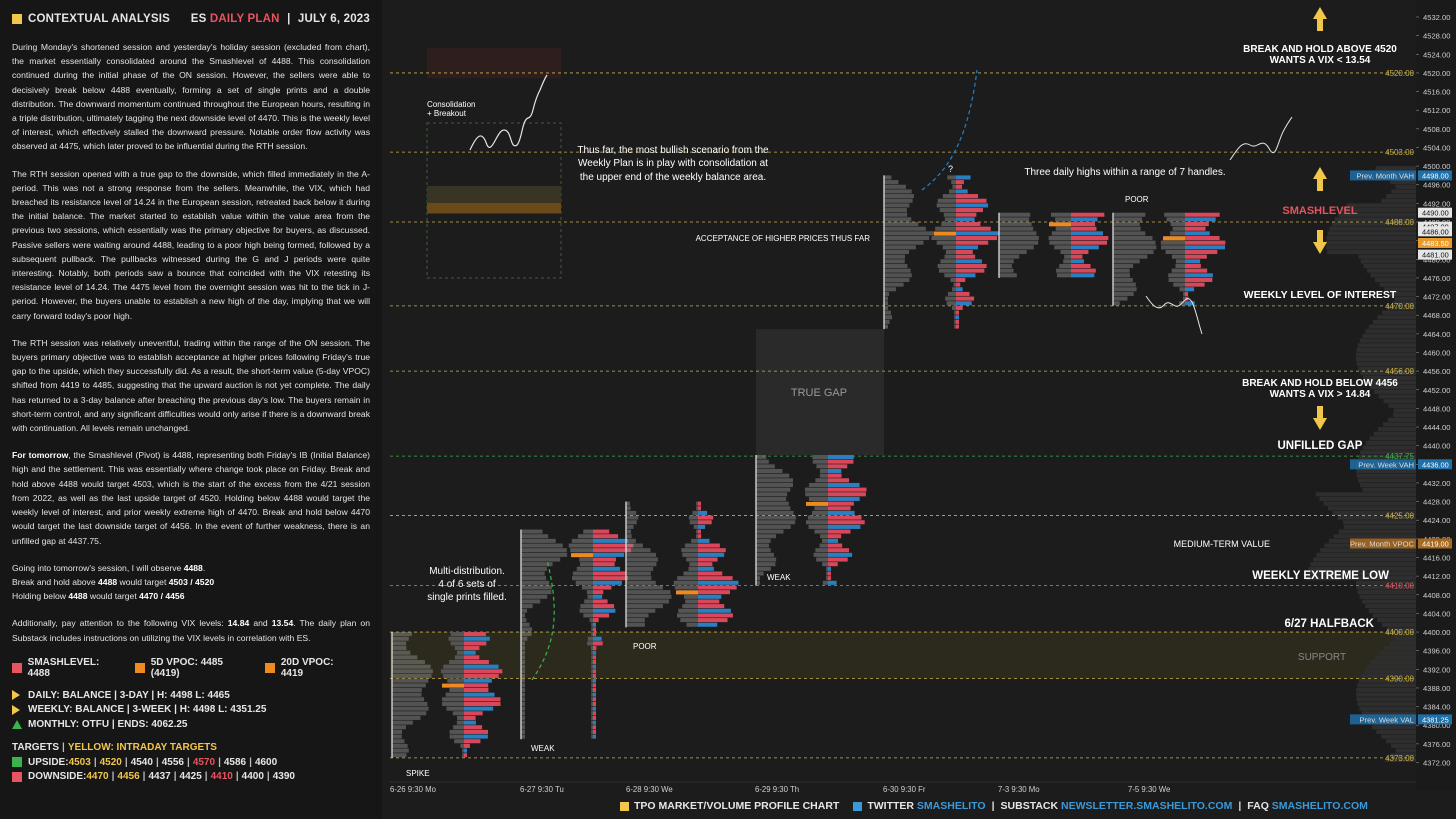  What do you see at coordinates (1386, 464) in the screenshot?
I see `price-tag-name: Prev. Week VAH` at bounding box center [1386, 464].